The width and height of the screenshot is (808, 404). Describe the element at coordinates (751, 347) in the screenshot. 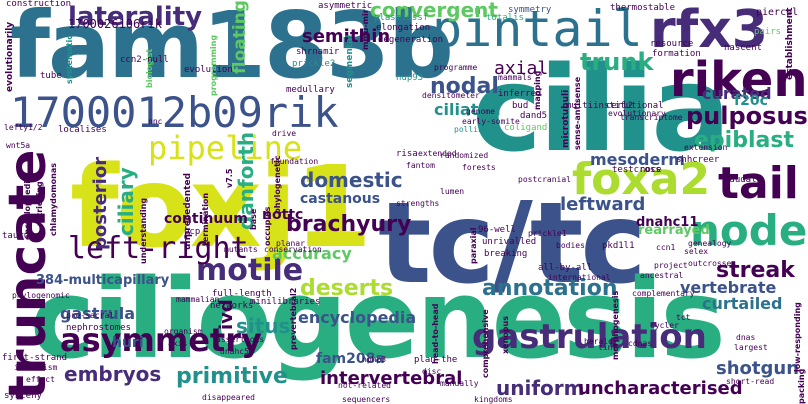

I see `word-largest: largest` at that location.